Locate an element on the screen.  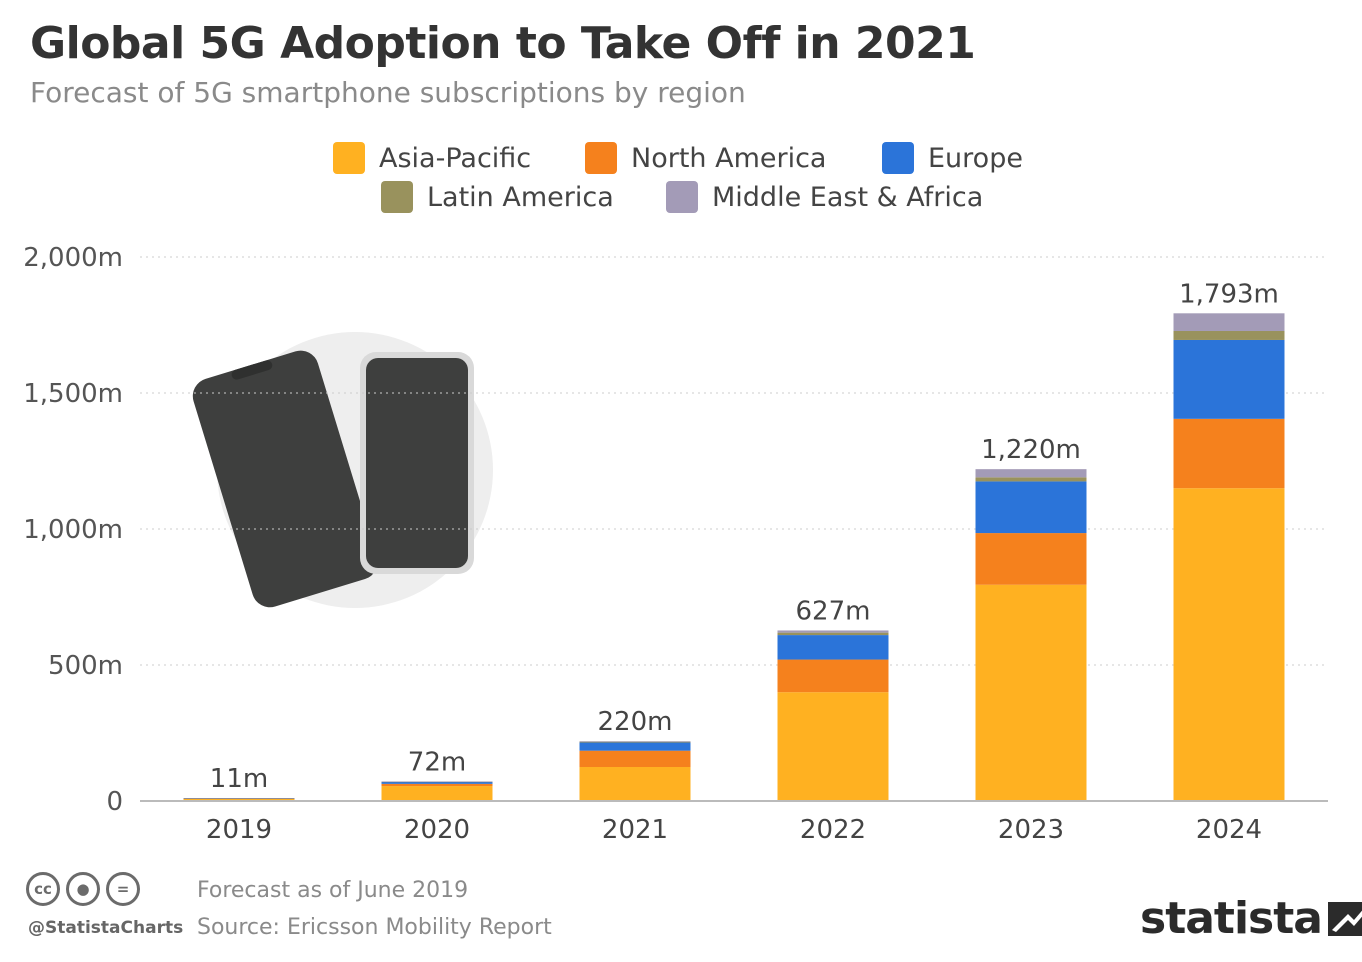
x-tick-label: 2021 is located at coordinates (635, 830).